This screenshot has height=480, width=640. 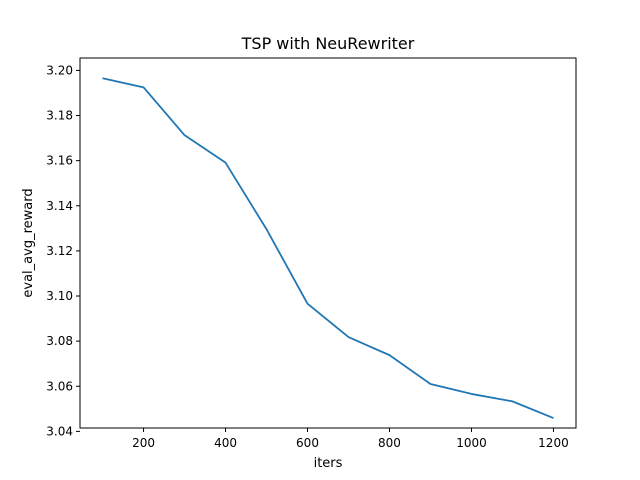 I want to click on y-tick-label: 3.08, so click(x=59, y=341).